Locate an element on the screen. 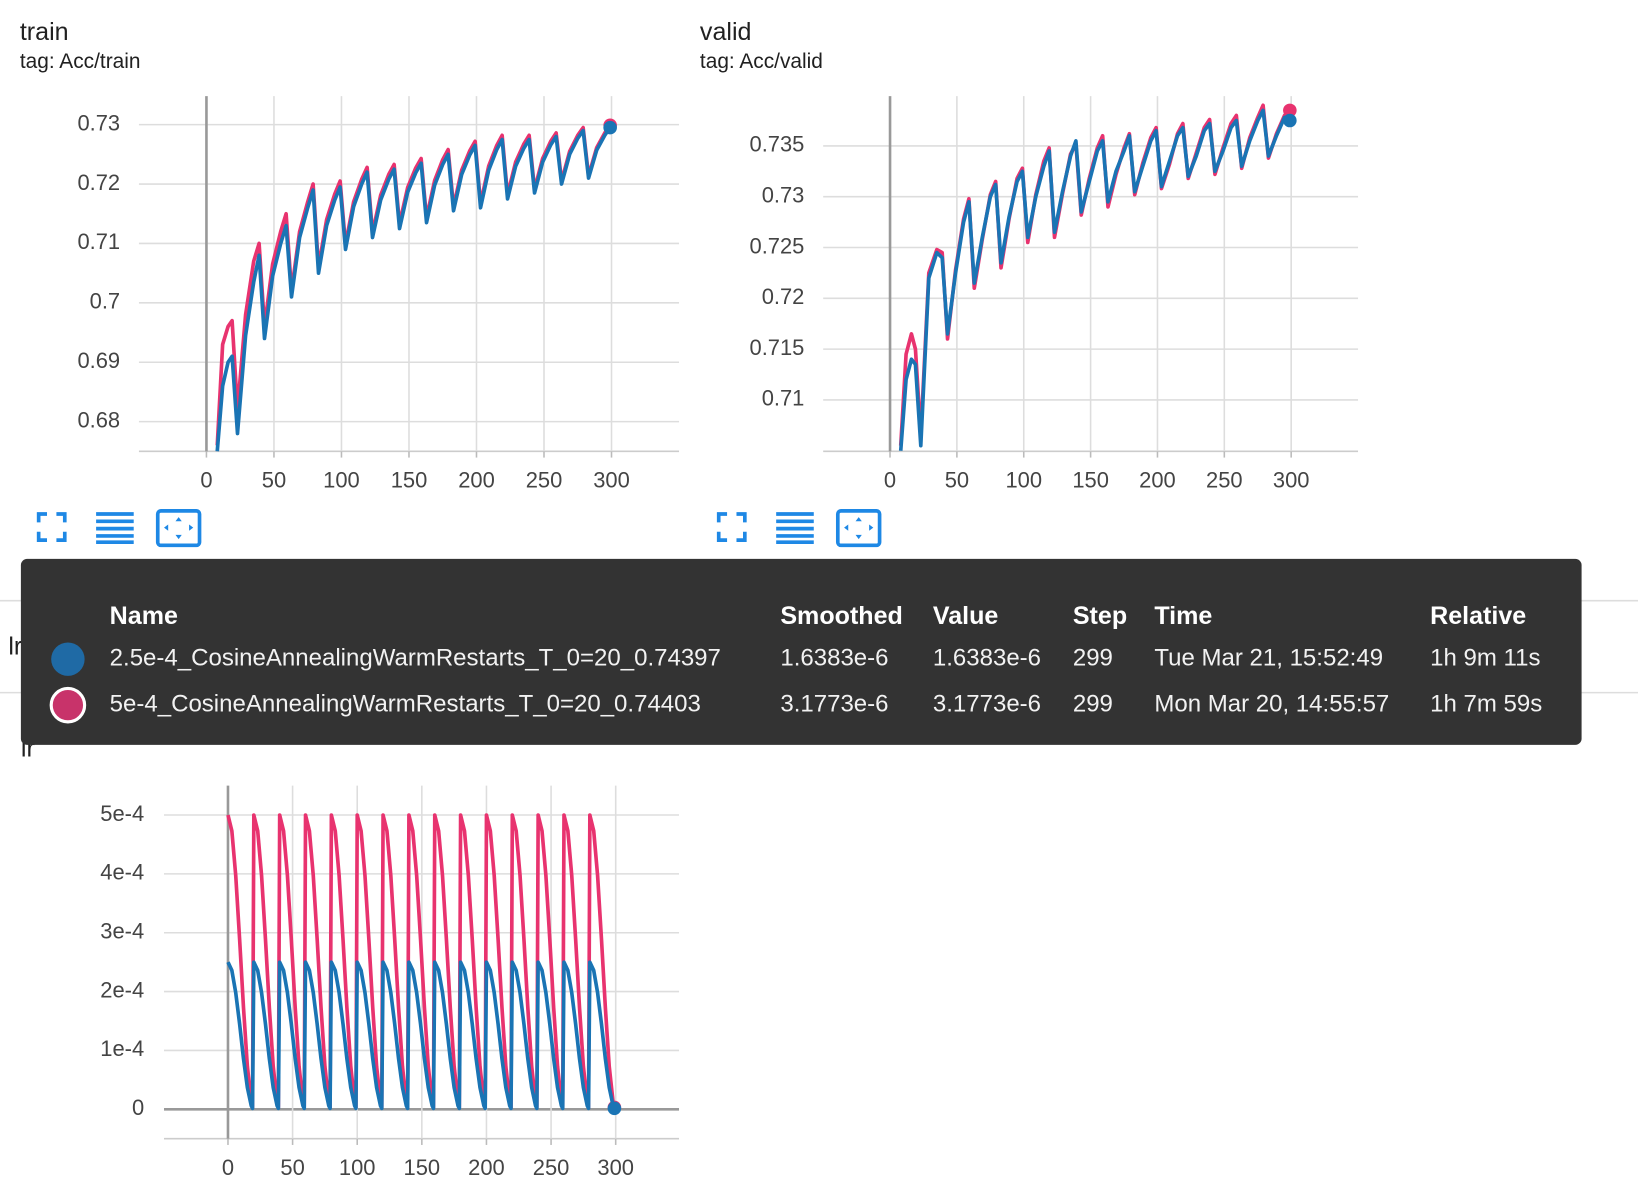  y-tick-label: 0.735 is located at coordinates (777, 144).